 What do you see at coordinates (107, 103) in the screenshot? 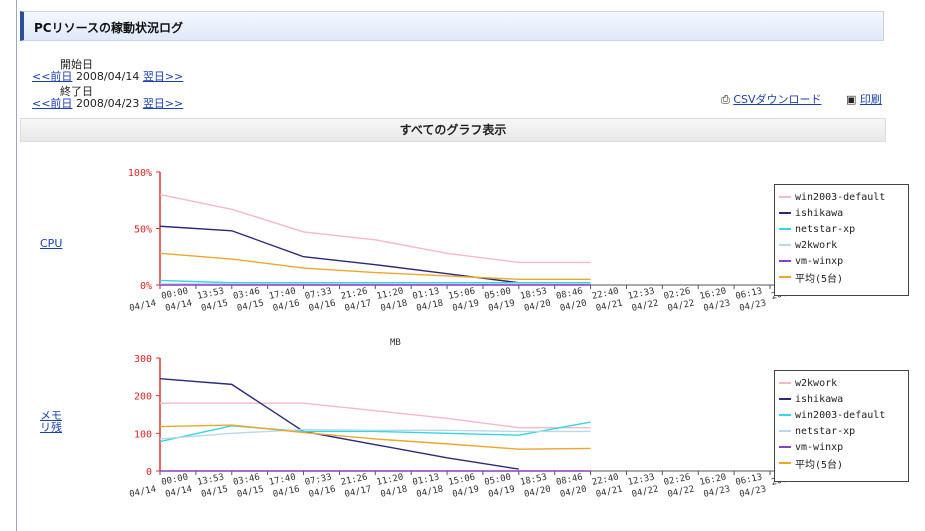
I see `end-date-value: 2008/04/23` at bounding box center [107, 103].